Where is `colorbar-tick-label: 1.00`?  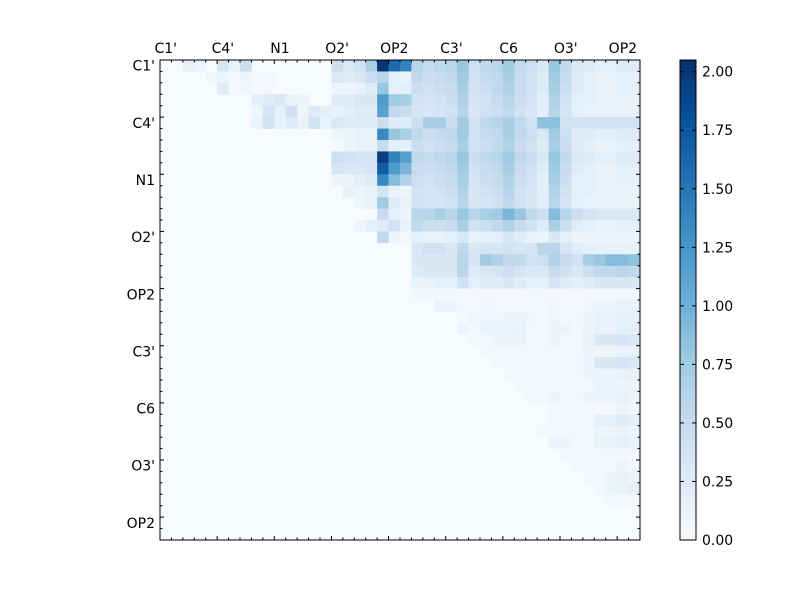
colorbar-tick-label: 1.00 is located at coordinates (717, 307).